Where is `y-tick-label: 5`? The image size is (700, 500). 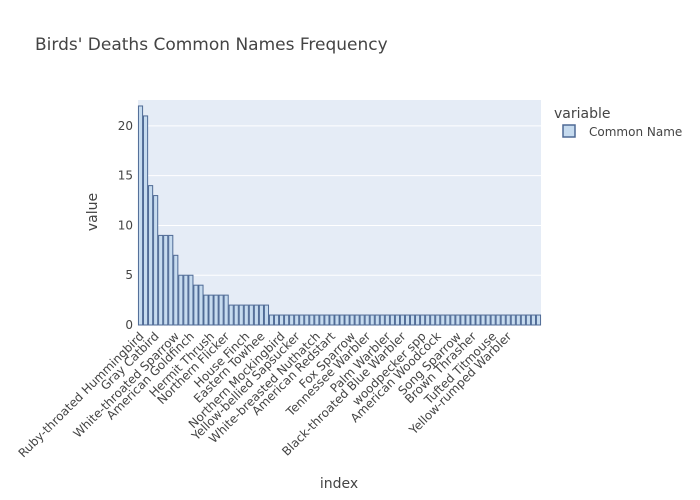 y-tick-label: 5 is located at coordinates (129, 275).